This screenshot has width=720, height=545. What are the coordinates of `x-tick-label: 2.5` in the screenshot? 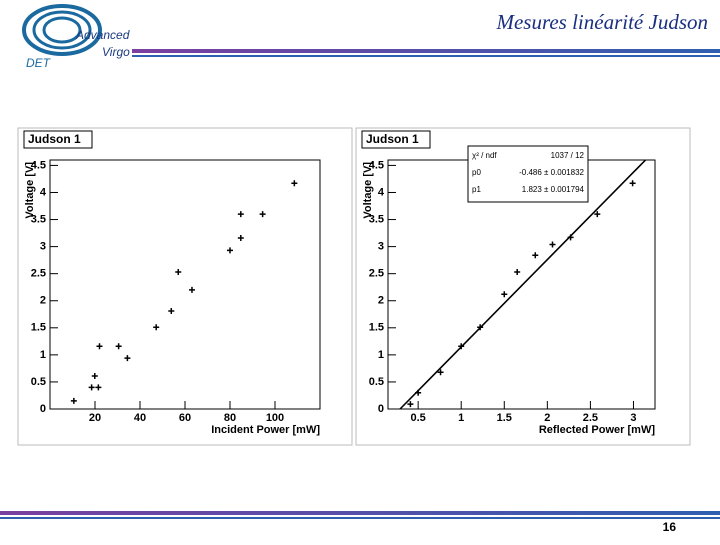 It's located at (590, 418).